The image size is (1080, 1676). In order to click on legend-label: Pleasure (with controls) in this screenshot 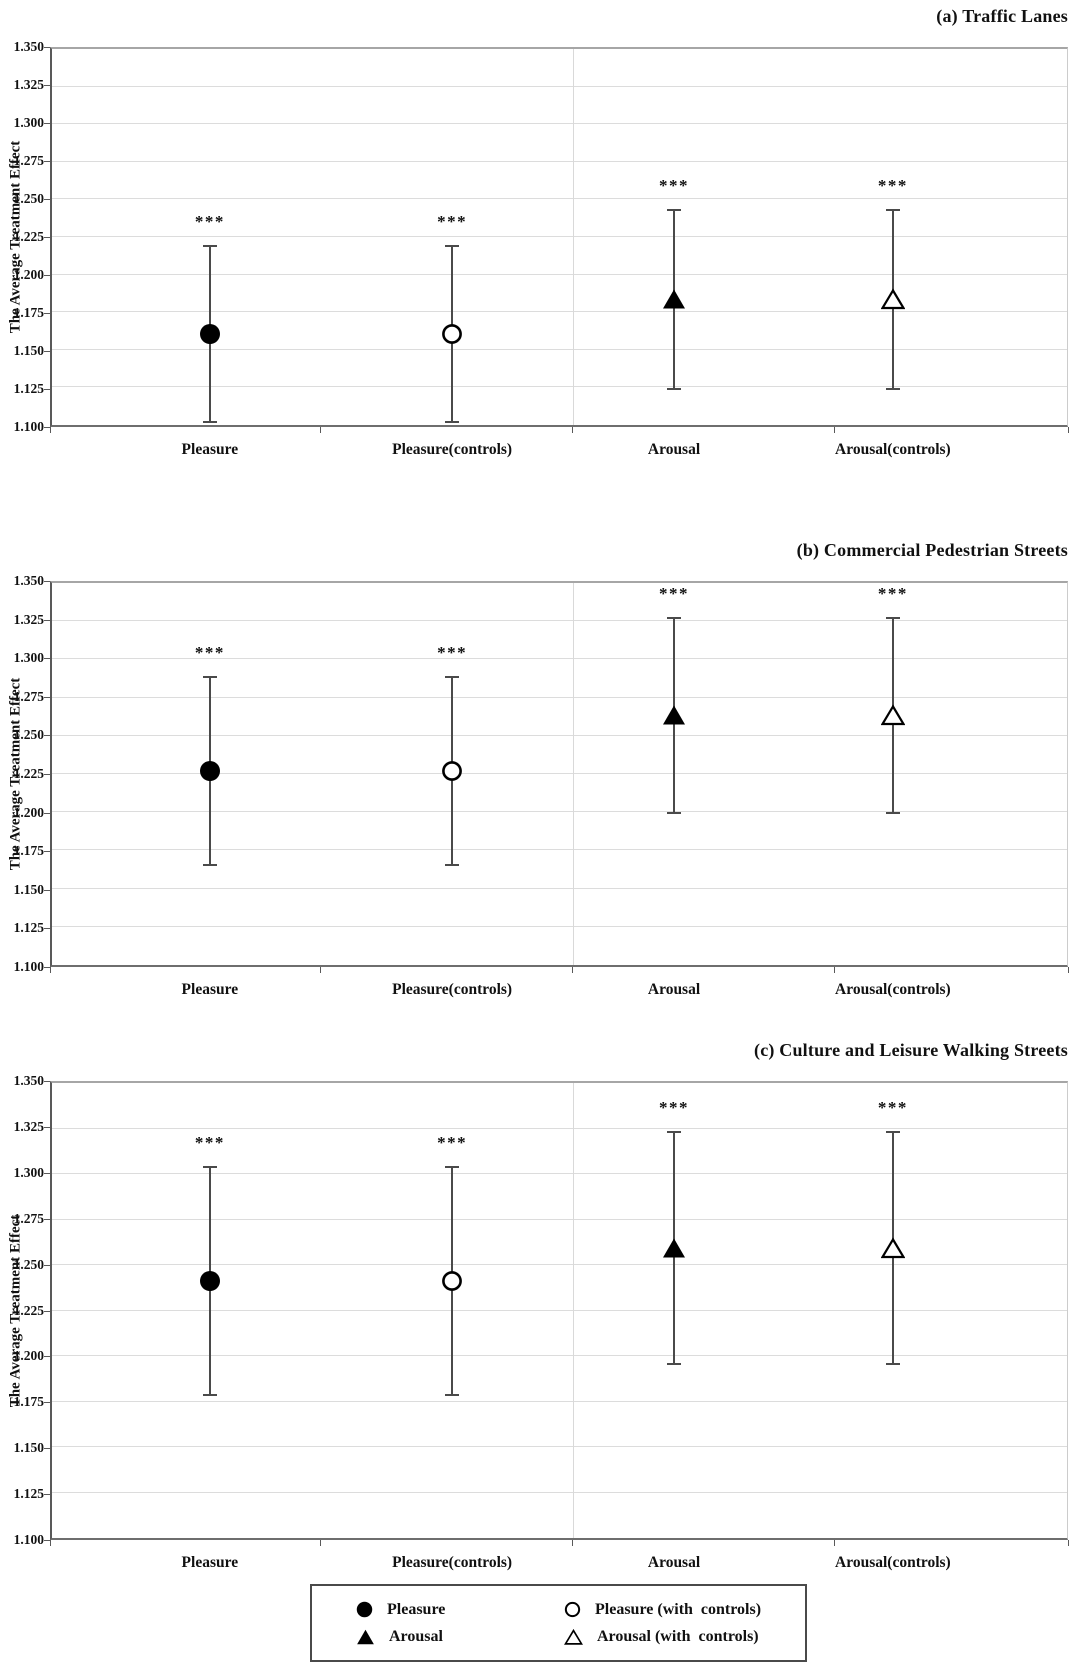, I will do `click(678, 1609)`.